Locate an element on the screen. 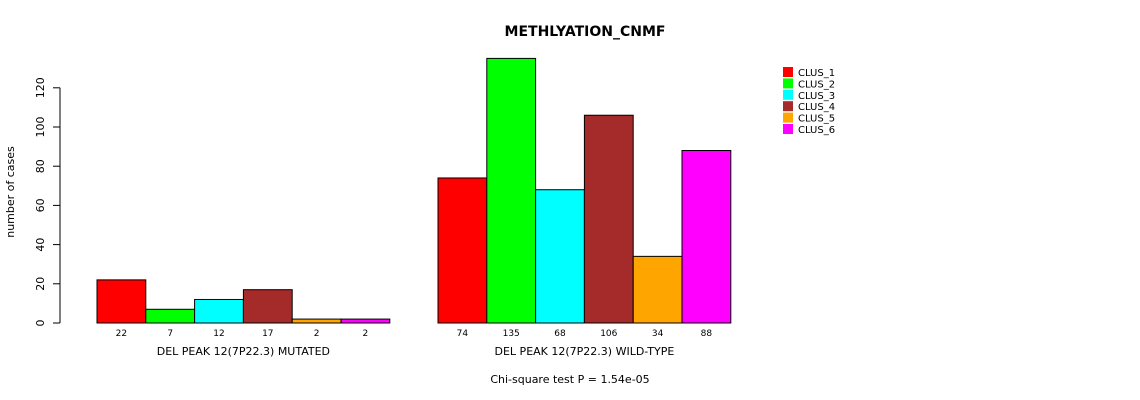 This screenshot has width=1140, height=400. bar-count-label: 135 is located at coordinates (511, 334).